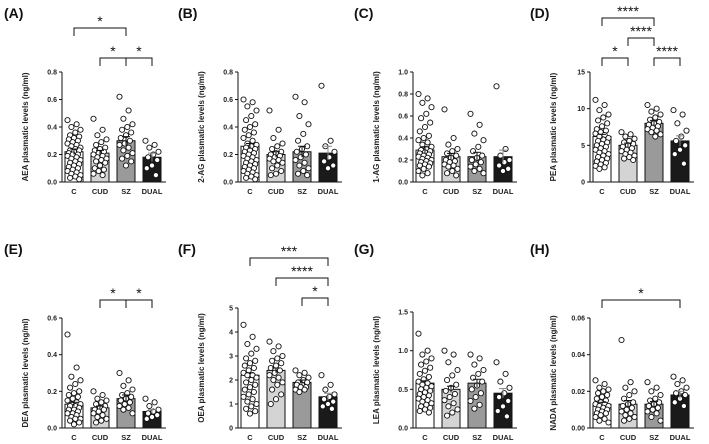 This screenshot has width=709, height=444. What do you see at coordinates (126, 437) in the screenshot?
I see `category-label: SZ` at bounding box center [126, 437].